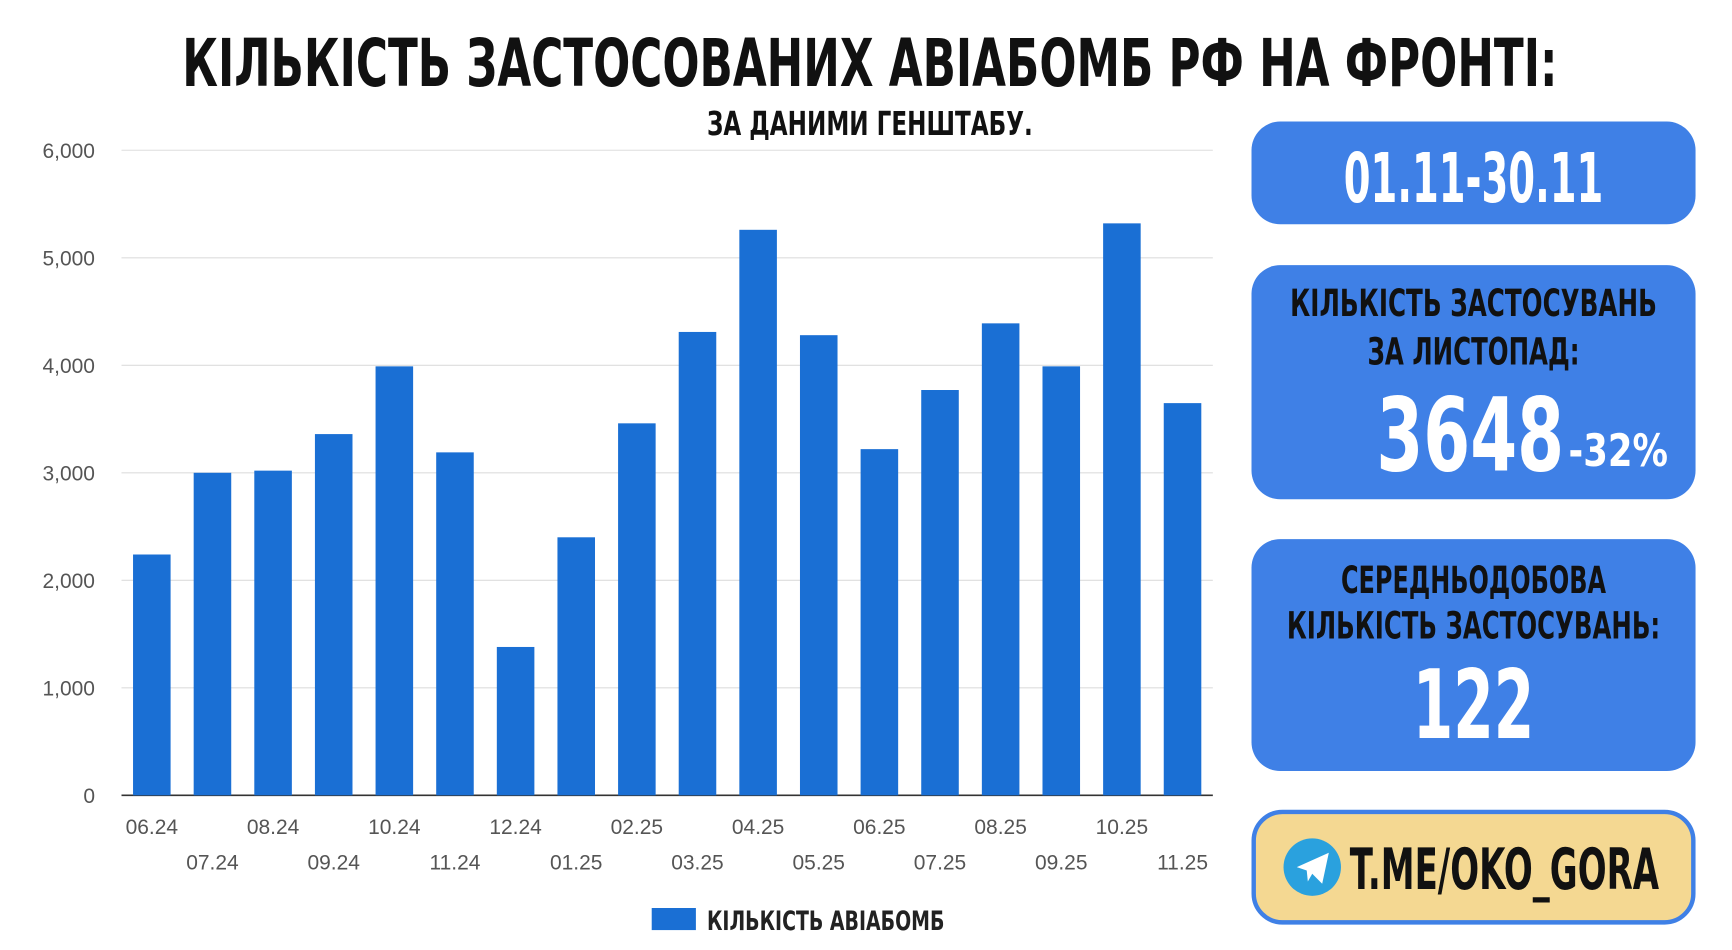  Describe the element at coordinates (455, 862) in the screenshot. I see `x-tick-label: 11.24` at that location.